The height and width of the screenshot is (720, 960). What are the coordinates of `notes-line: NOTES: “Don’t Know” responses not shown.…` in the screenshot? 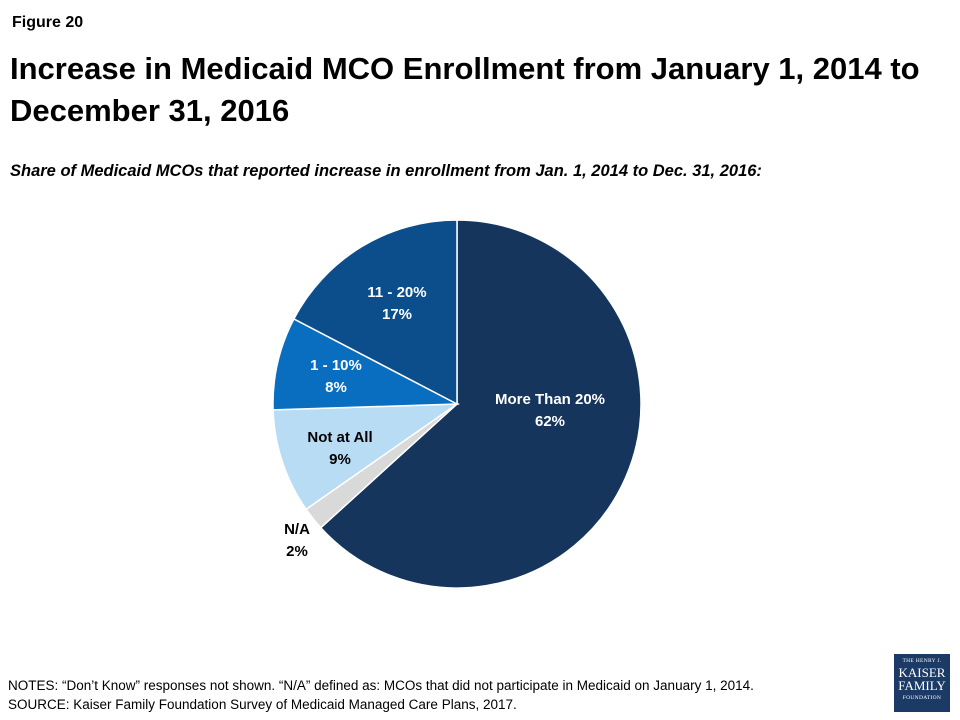 It's located at (381, 685).